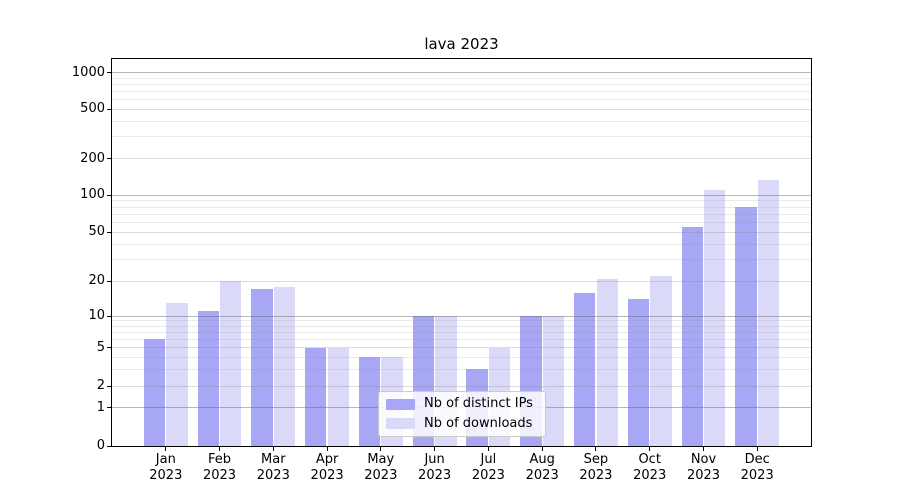 This screenshot has width=900, height=500. Describe the element at coordinates (703, 459) in the screenshot. I see `x-tick-label-month-nov: Nov` at that location.